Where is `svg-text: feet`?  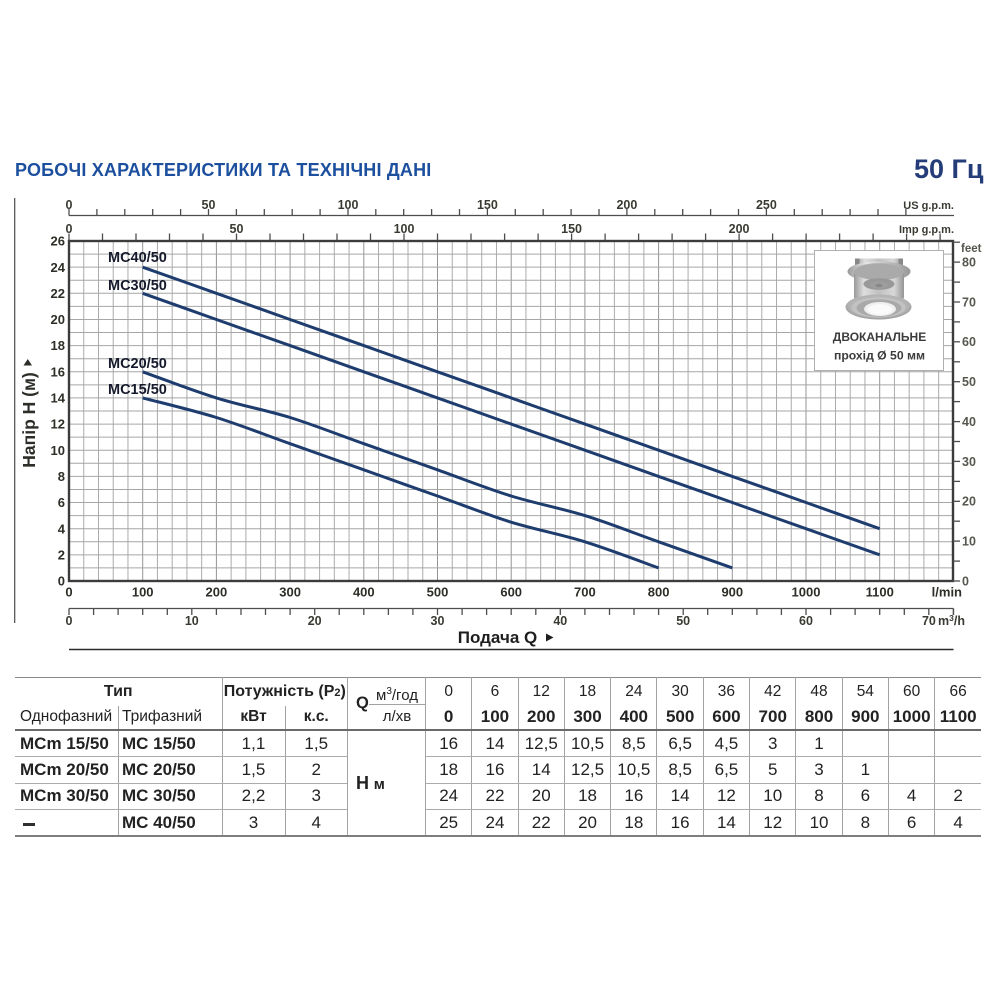
svg-text: feet is located at coordinates (971, 249).